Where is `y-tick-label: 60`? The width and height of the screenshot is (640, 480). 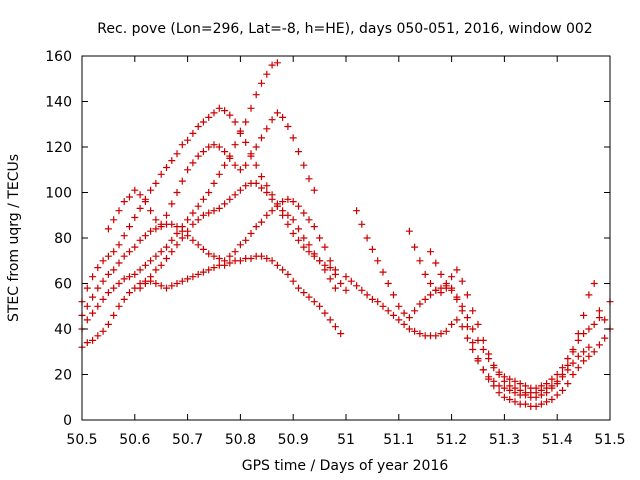
y-tick-label: 60 is located at coordinates (63, 285).